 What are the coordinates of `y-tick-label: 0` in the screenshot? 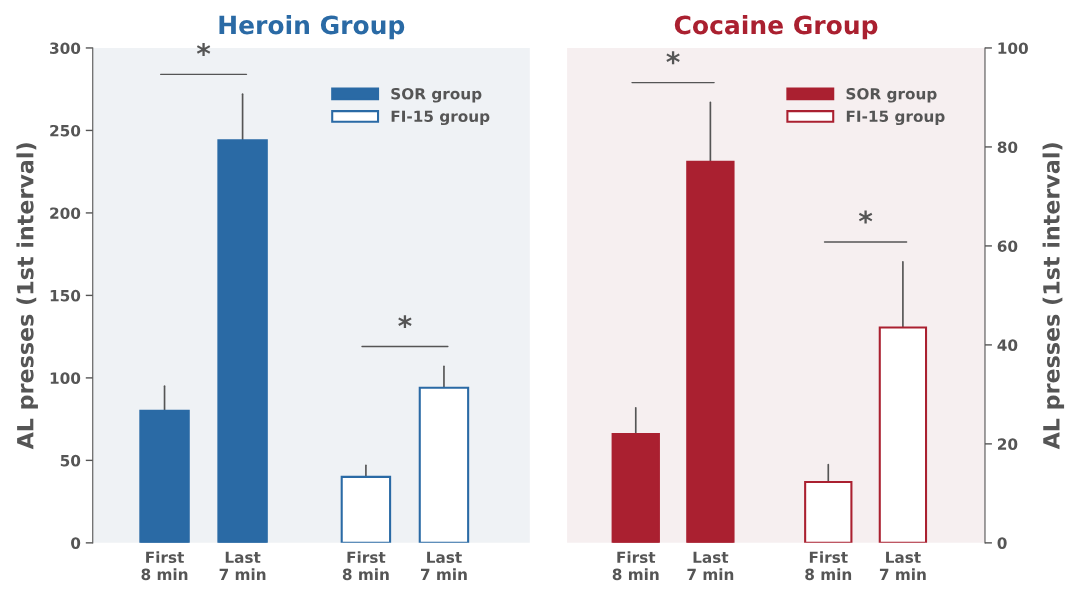 It's located at (76, 543).